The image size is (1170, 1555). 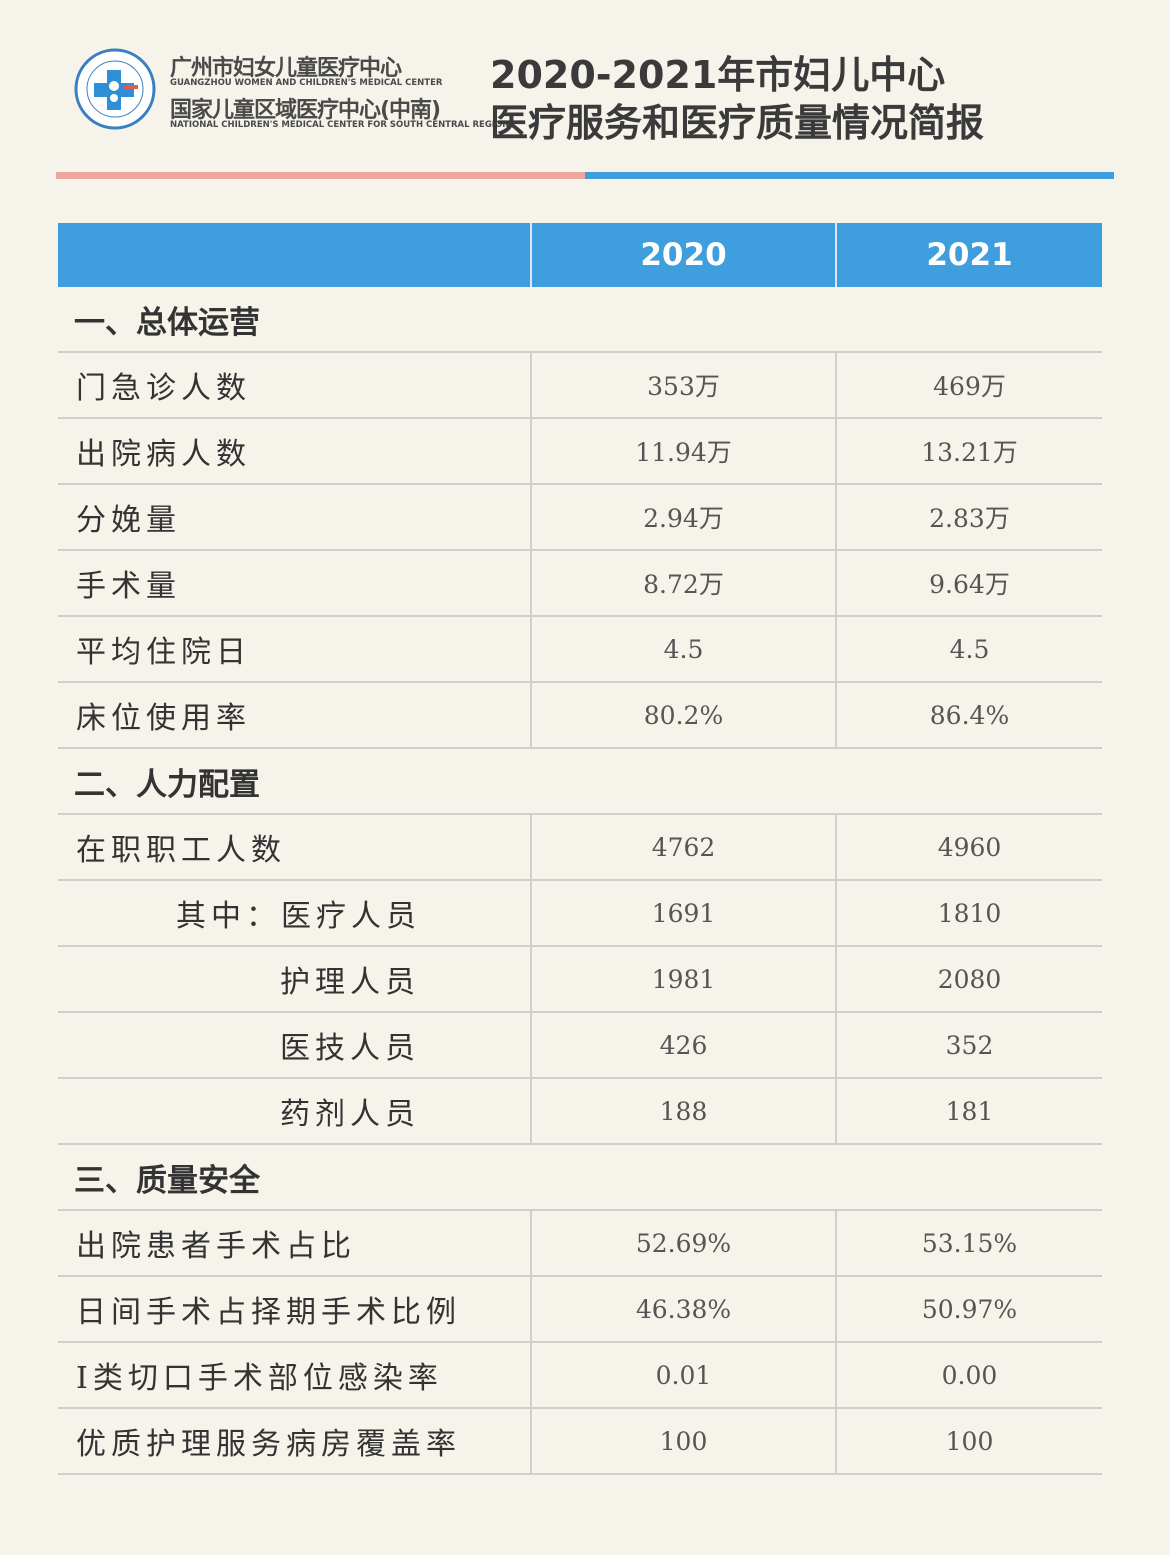 I want to click on table-row: 分娩量 2.94万 2.83万, so click(x=580, y=517).